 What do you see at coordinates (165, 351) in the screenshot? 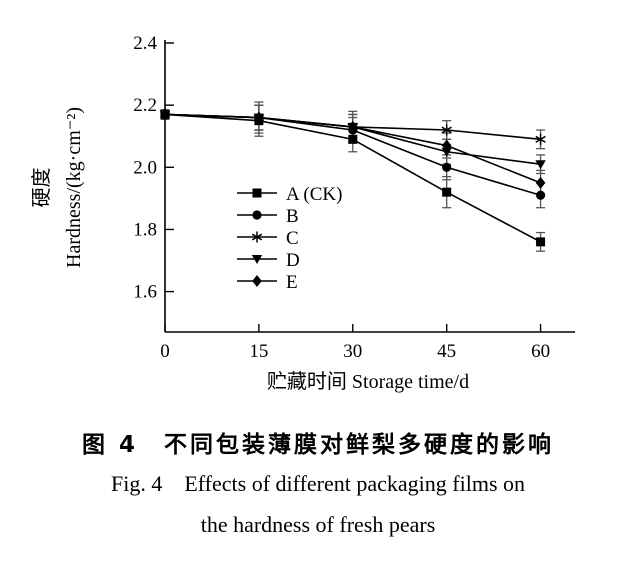
I see `x-tick-label: 0` at bounding box center [165, 351].